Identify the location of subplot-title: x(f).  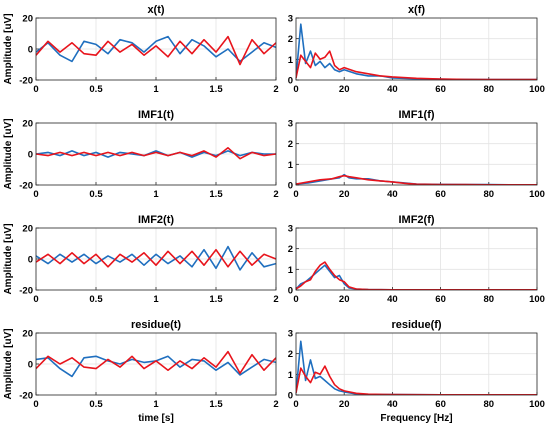
(416, 10).